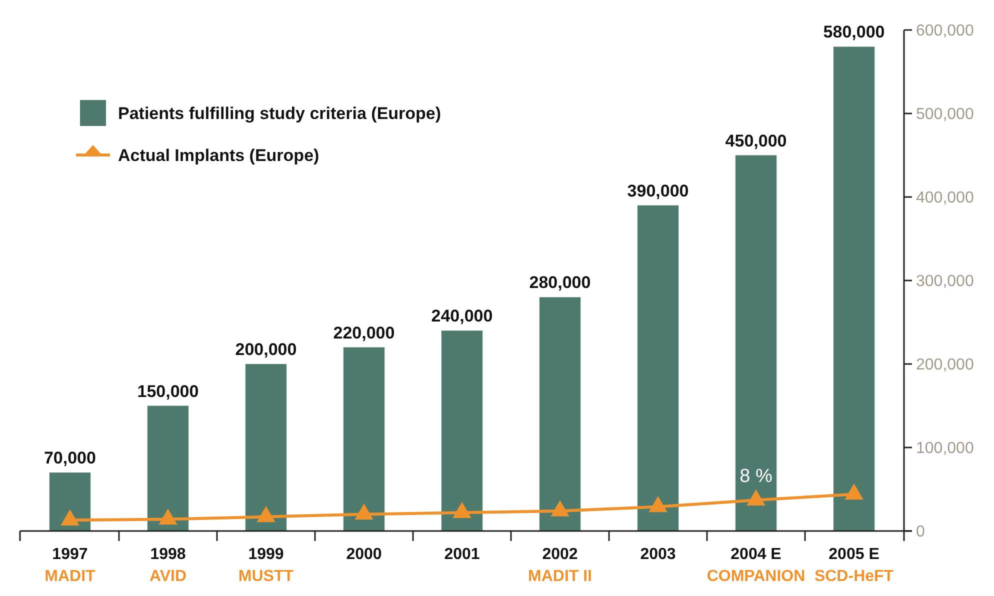 The height and width of the screenshot is (596, 994). What do you see at coordinates (945, 198) in the screenshot?
I see `y-tick-label: 400,000` at bounding box center [945, 198].